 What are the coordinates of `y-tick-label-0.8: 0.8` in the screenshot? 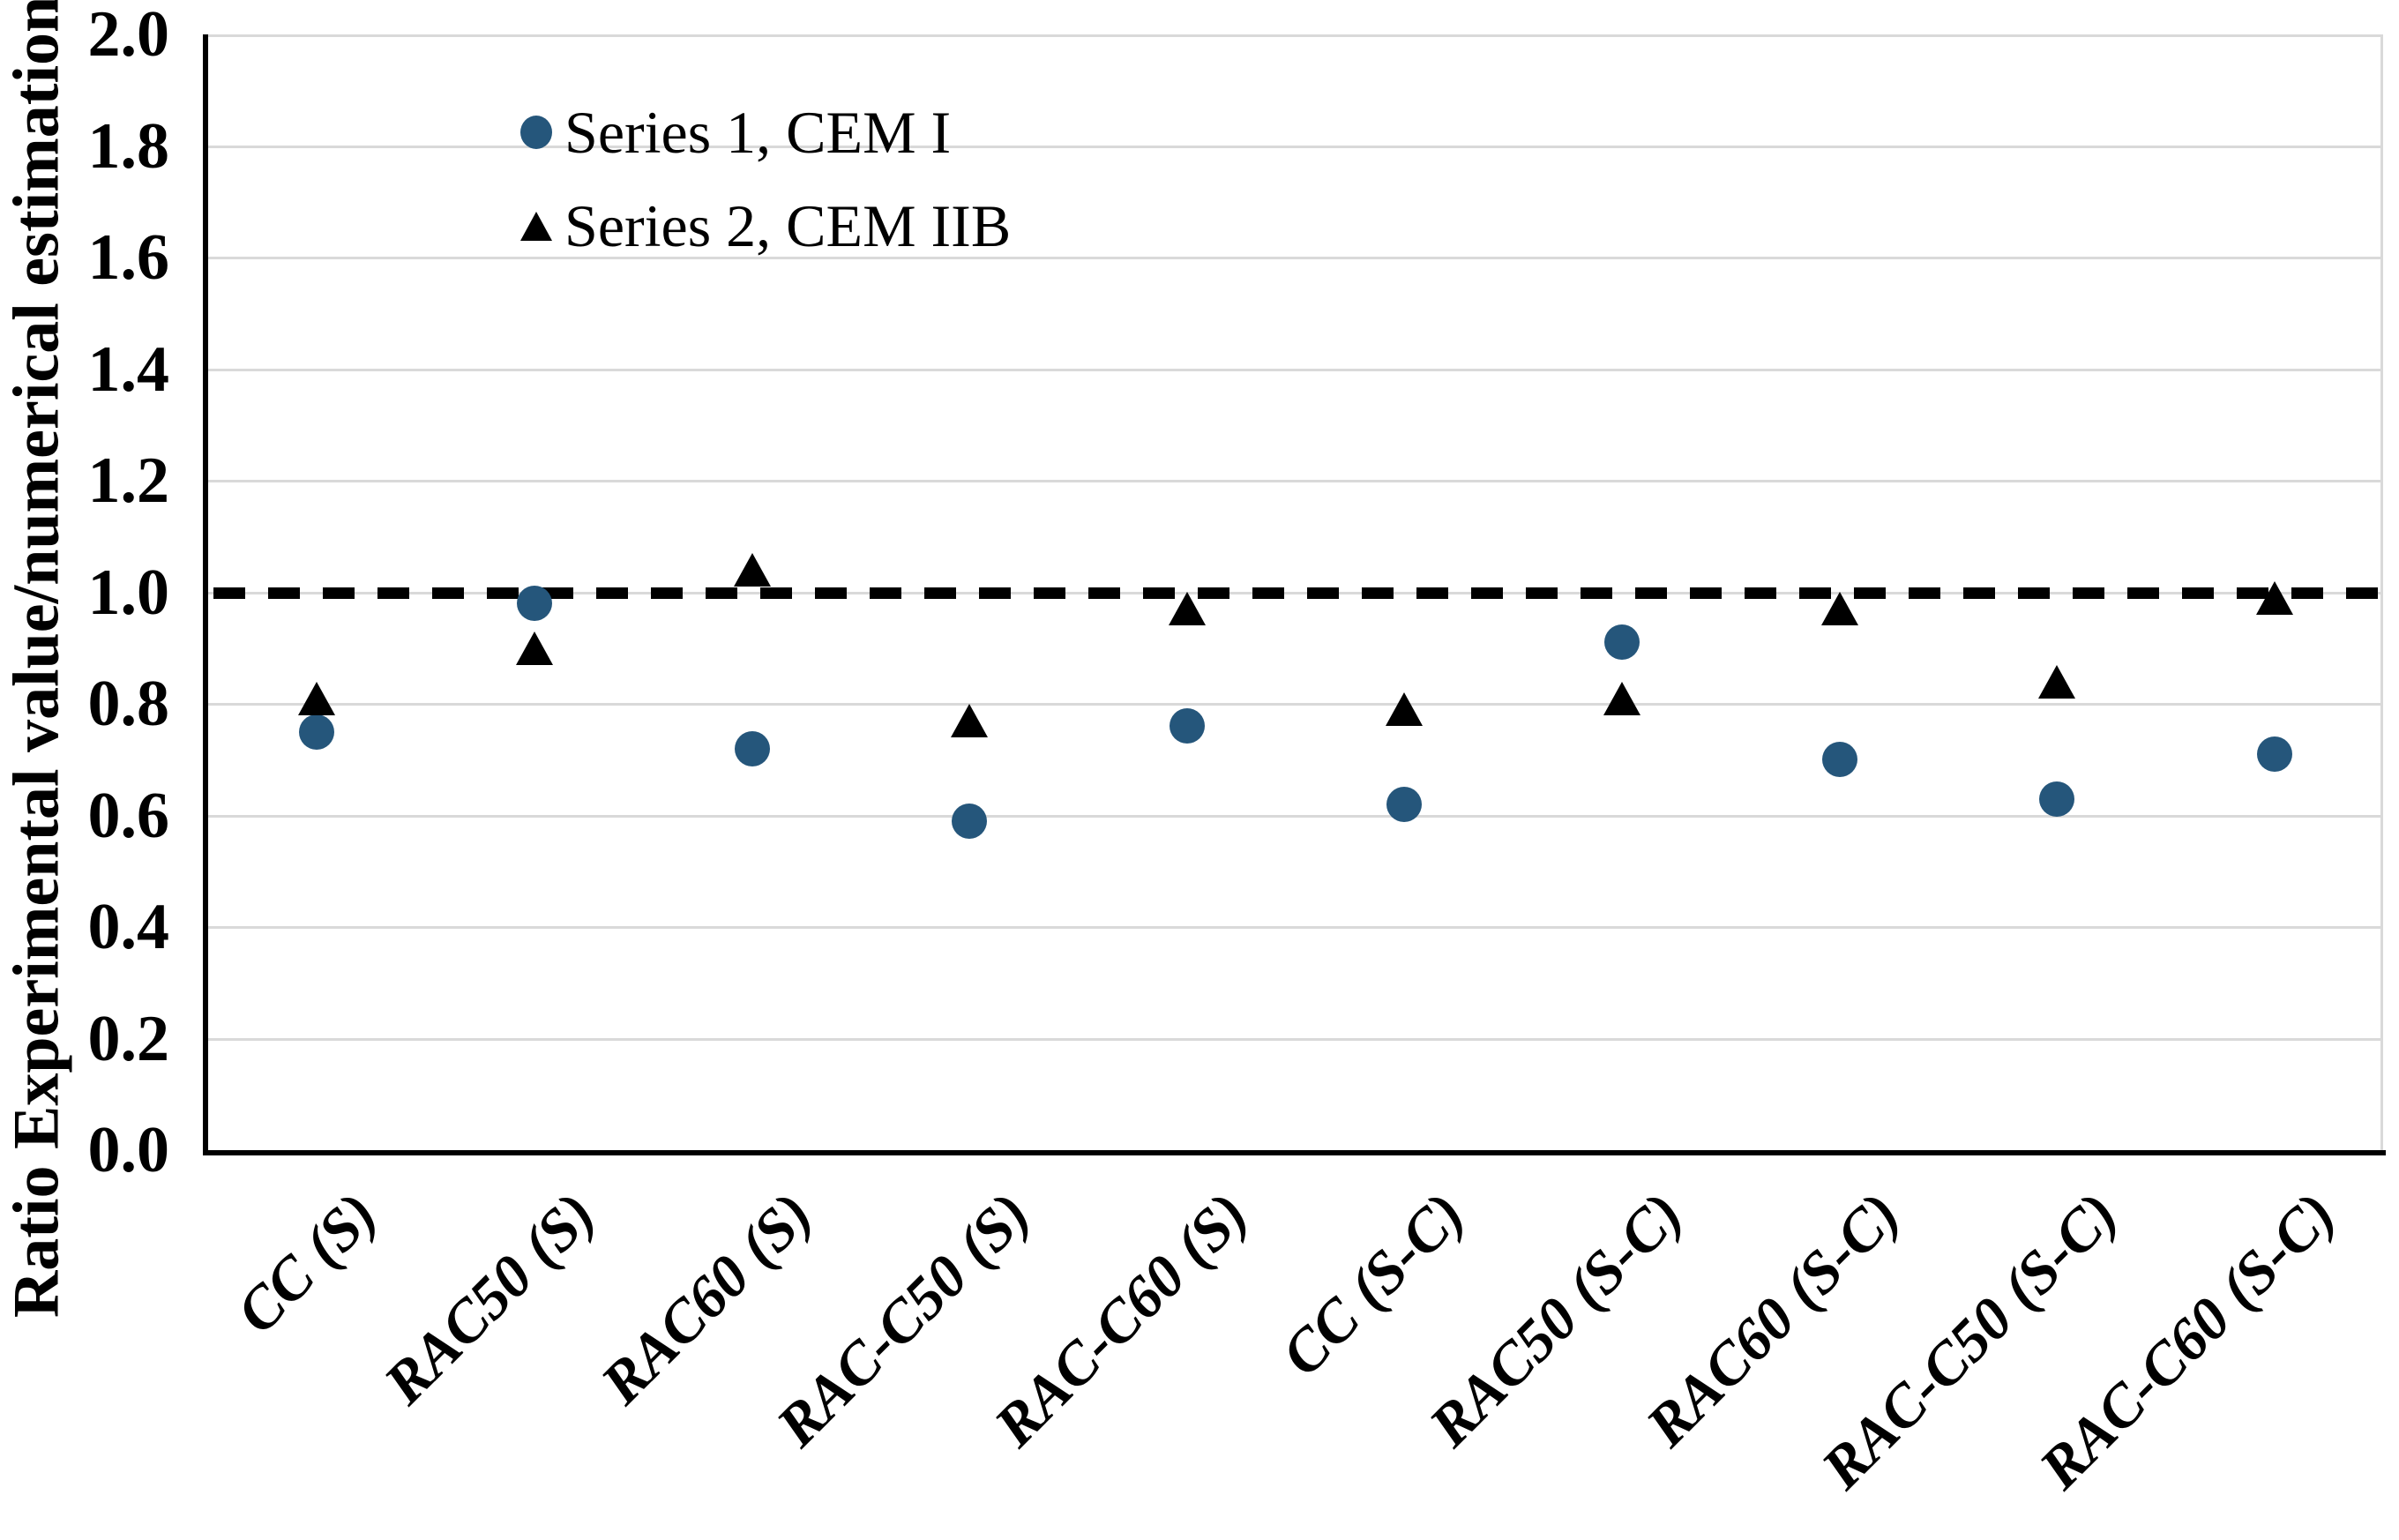 It's located at (128, 704).